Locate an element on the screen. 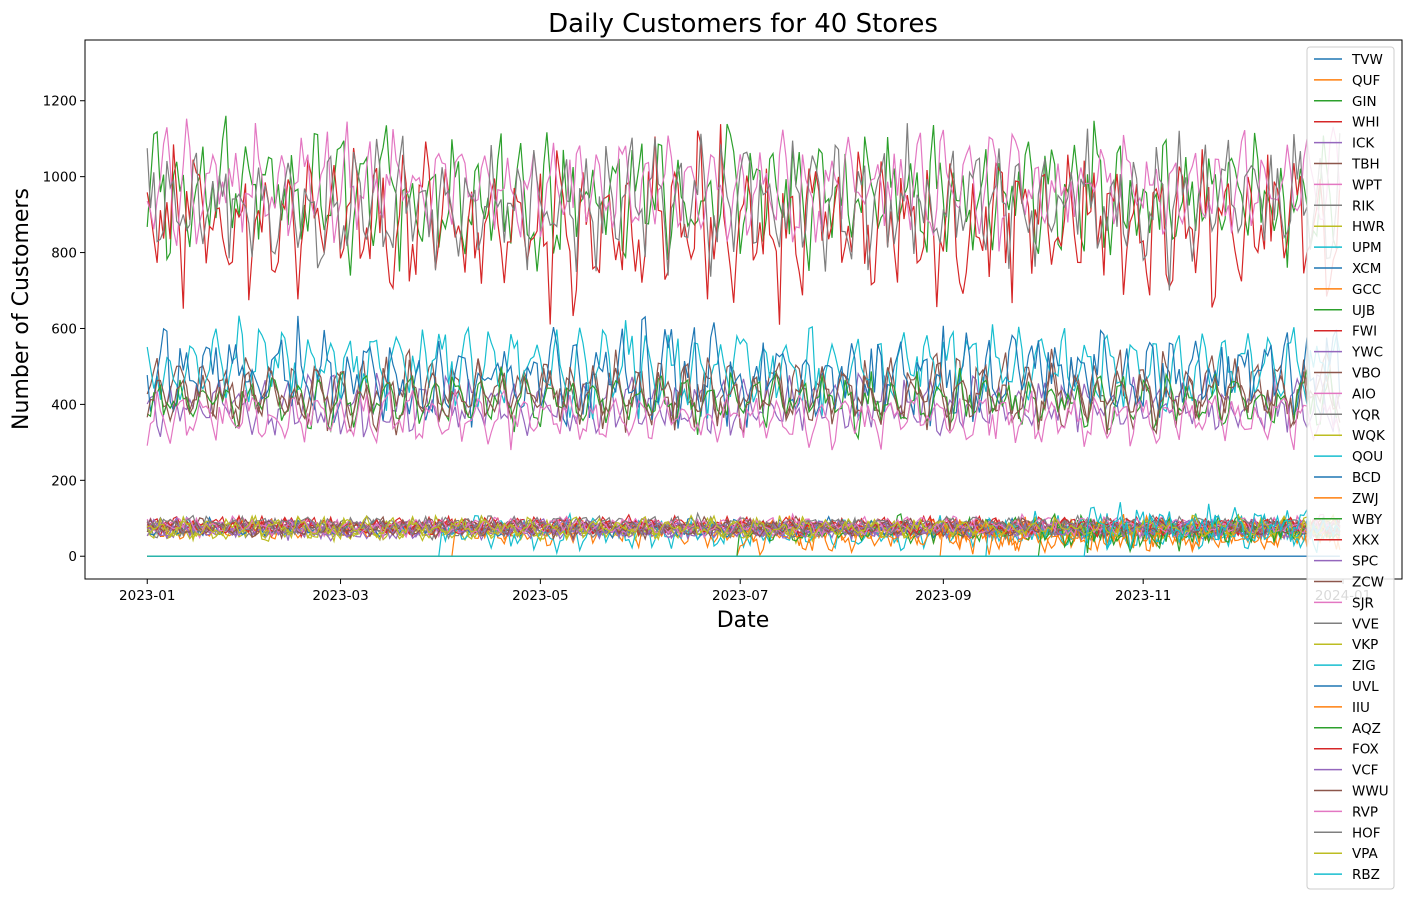 This screenshot has width=1411, height=899. legend-label-spc: SPC is located at coordinates (1365, 562).